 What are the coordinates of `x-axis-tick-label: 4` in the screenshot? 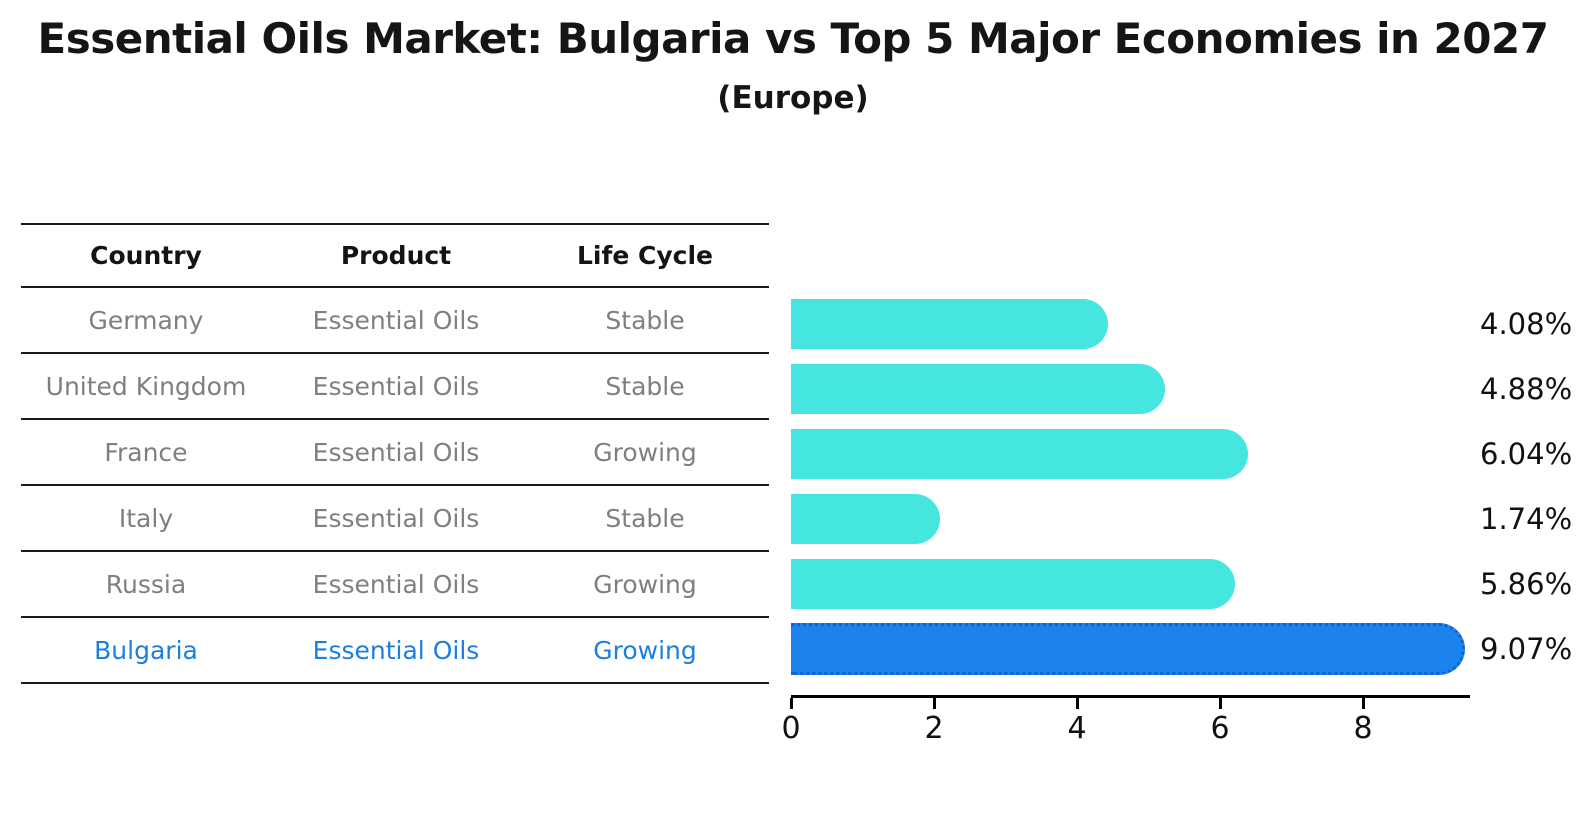 It's located at (1077, 728).